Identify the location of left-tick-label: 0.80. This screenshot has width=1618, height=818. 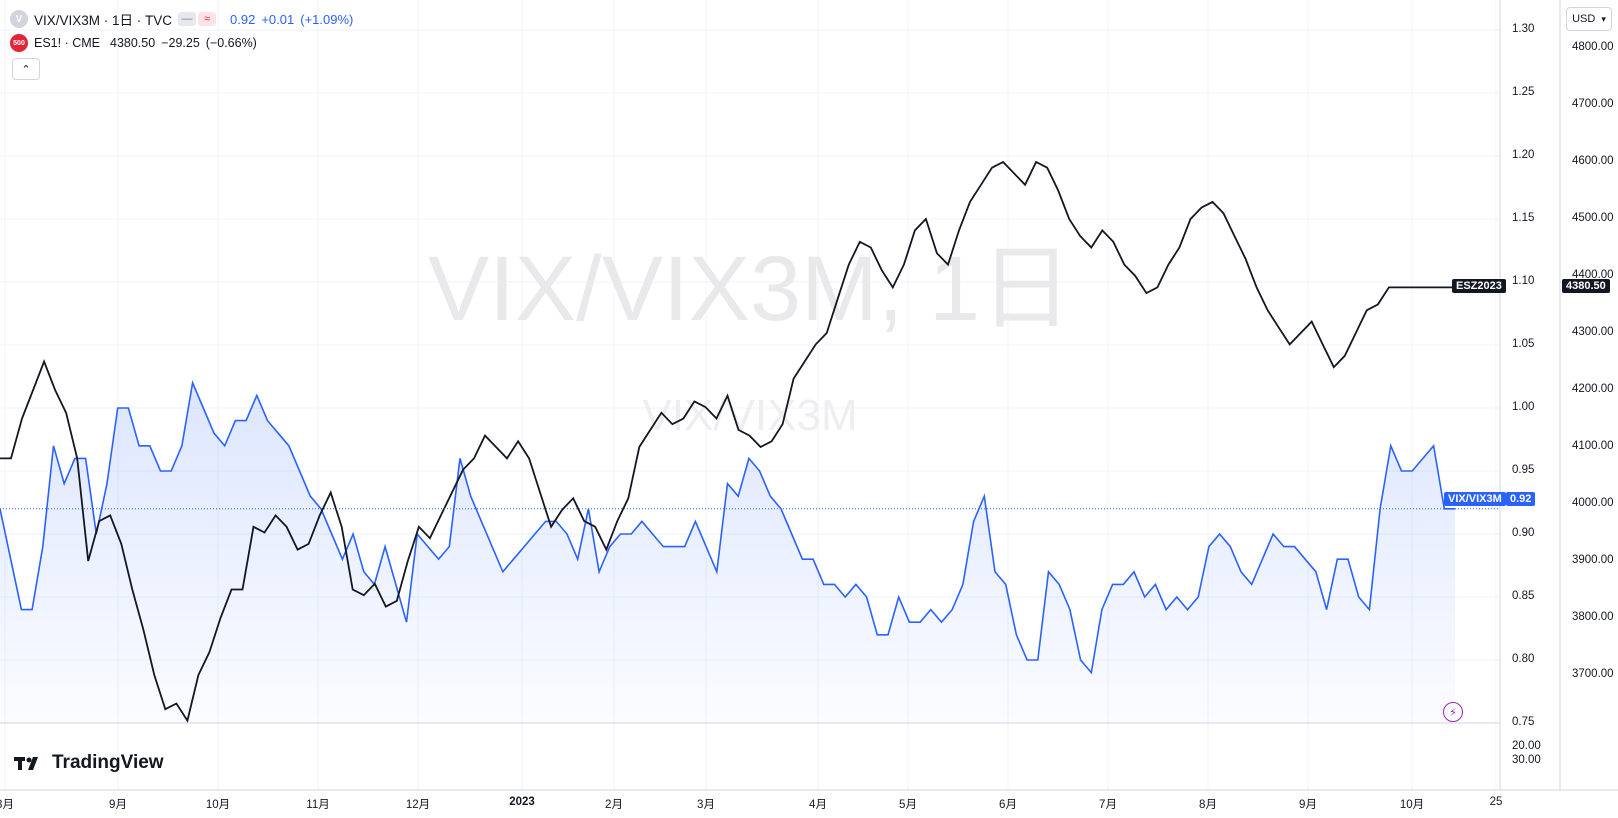
(1523, 659).